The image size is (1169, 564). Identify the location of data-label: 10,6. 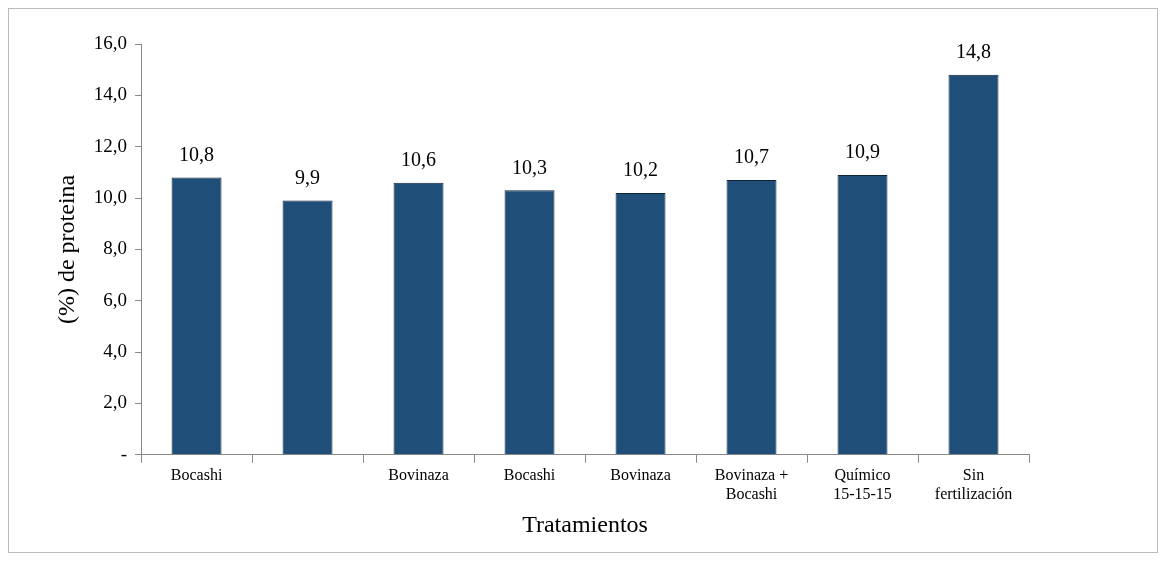
(419, 158).